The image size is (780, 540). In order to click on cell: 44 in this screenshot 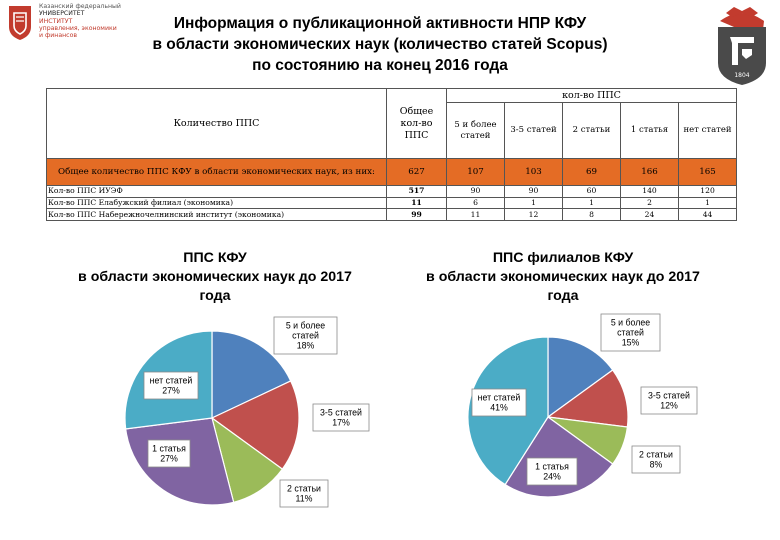, I will do `click(707, 215)`.